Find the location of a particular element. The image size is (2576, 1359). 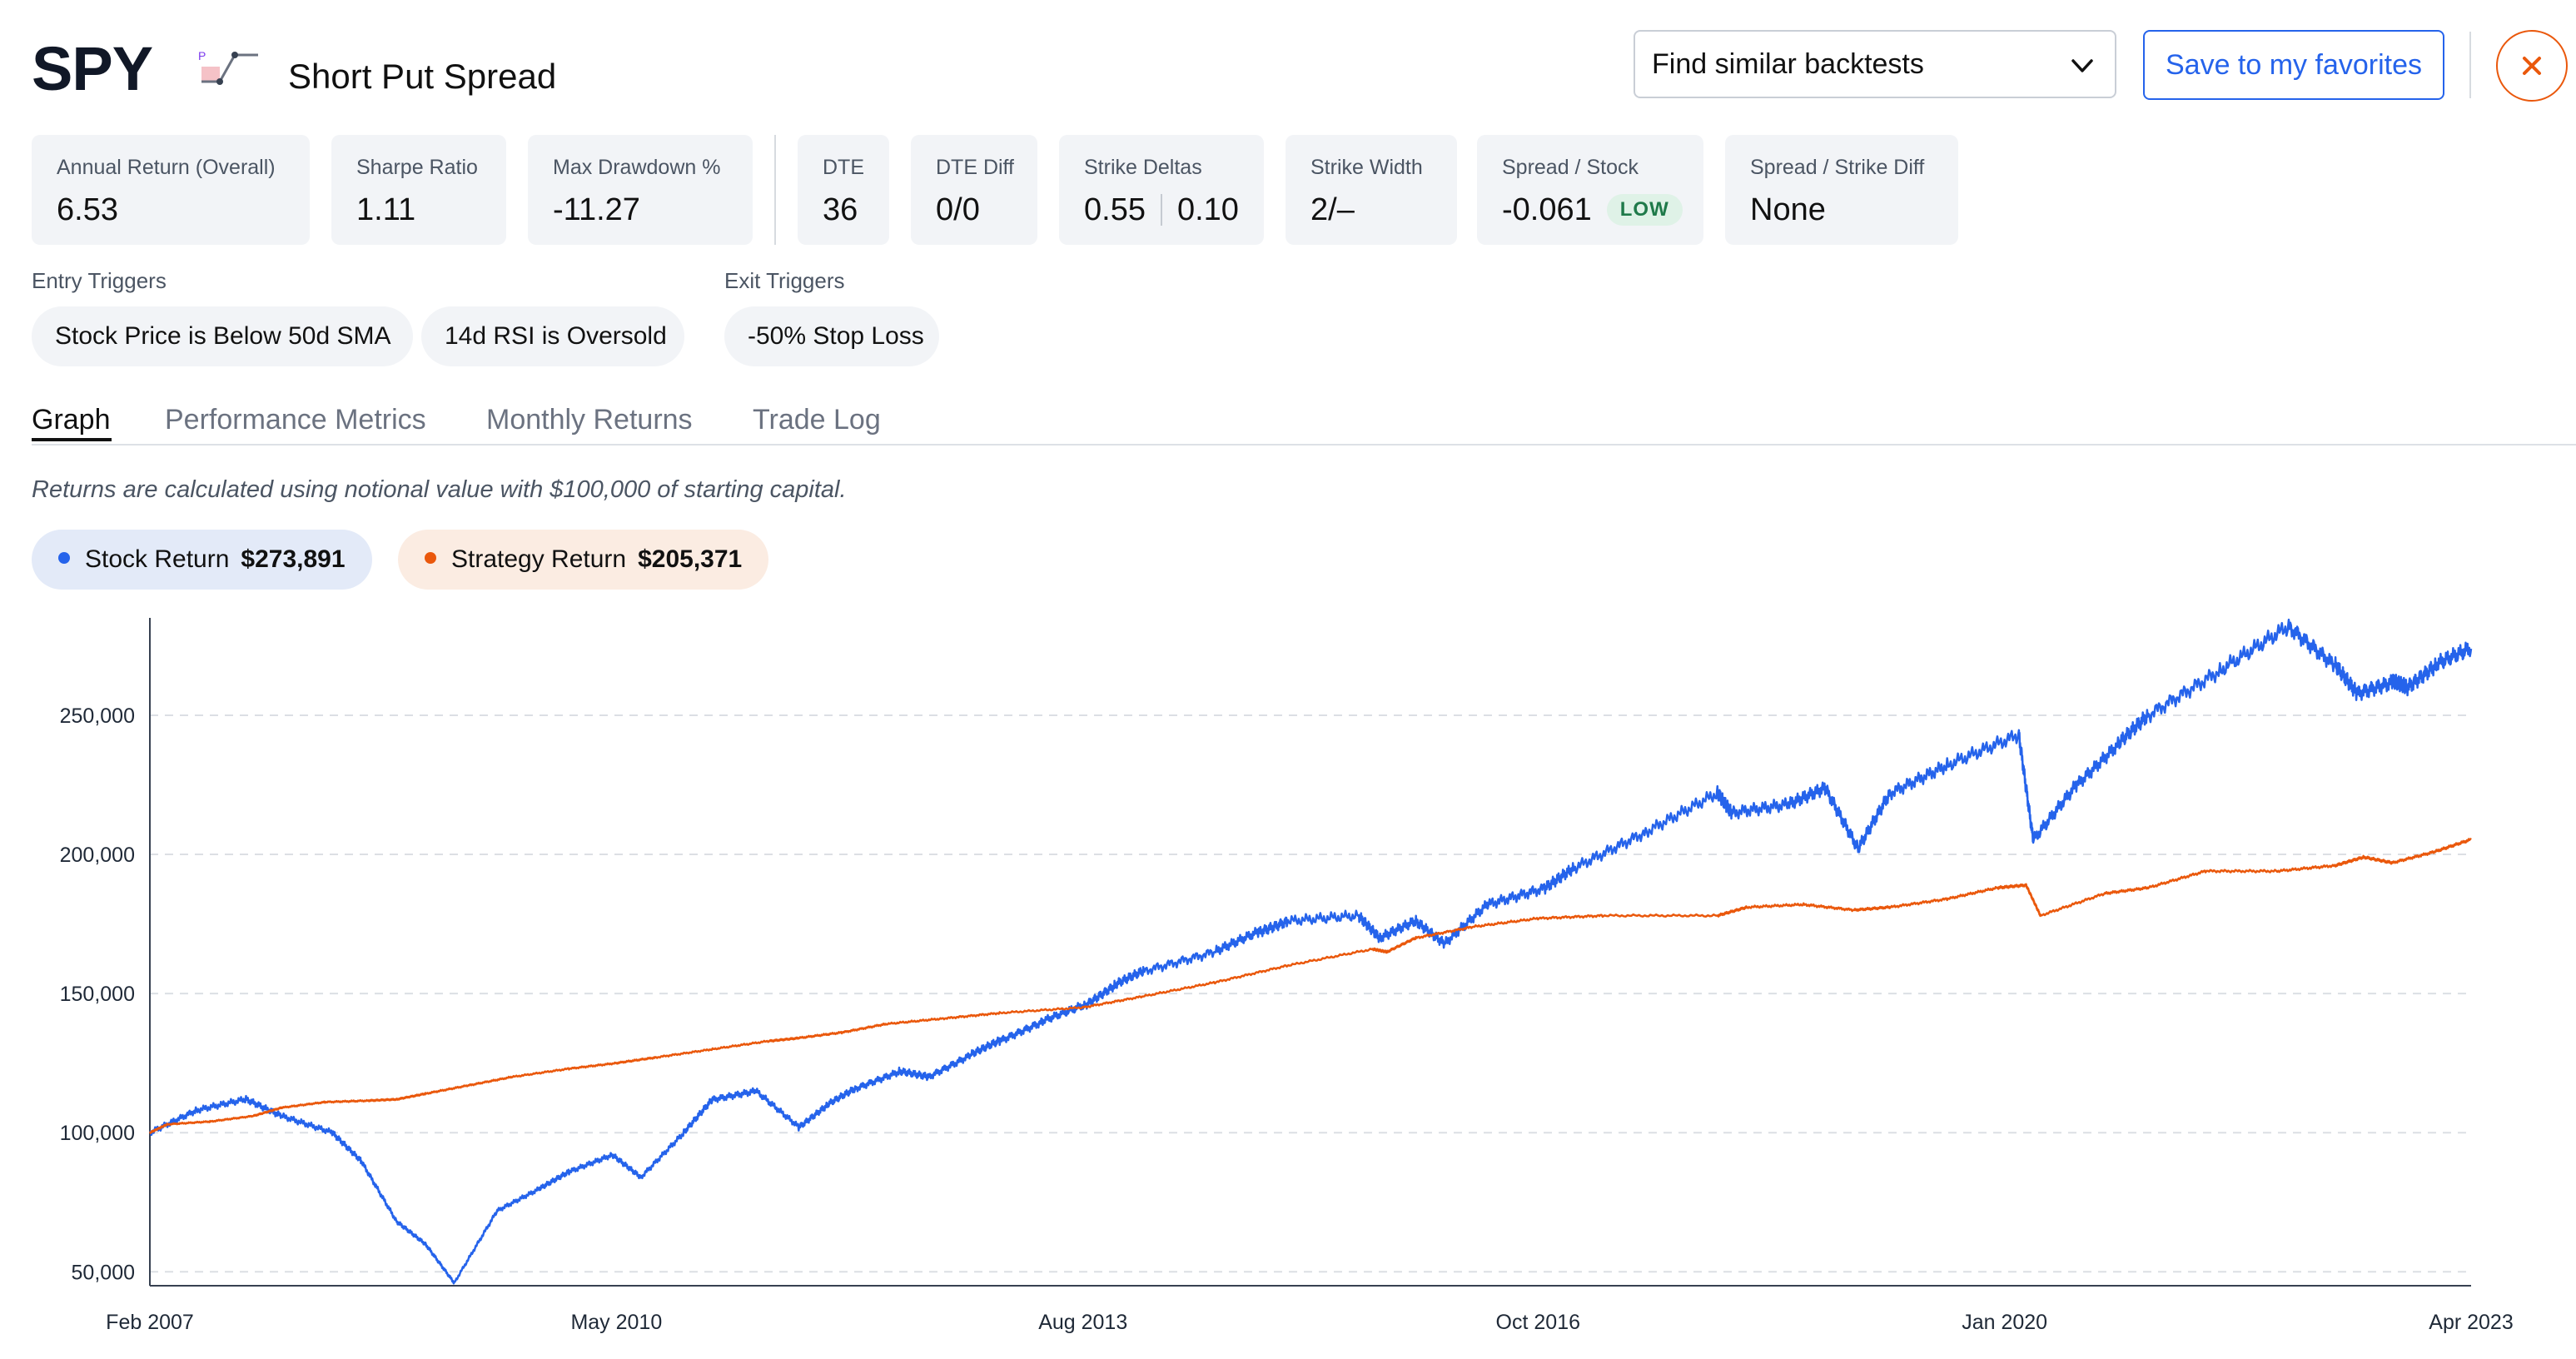

metric-label: DTE is located at coordinates (843, 167).